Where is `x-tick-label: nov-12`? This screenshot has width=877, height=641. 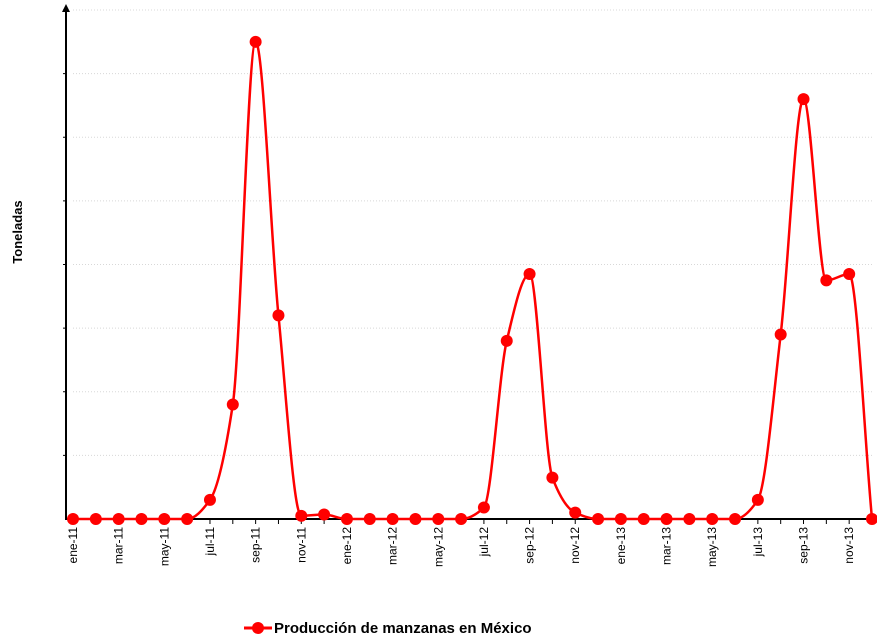 x-tick-label: nov-12 is located at coordinates (575, 545).